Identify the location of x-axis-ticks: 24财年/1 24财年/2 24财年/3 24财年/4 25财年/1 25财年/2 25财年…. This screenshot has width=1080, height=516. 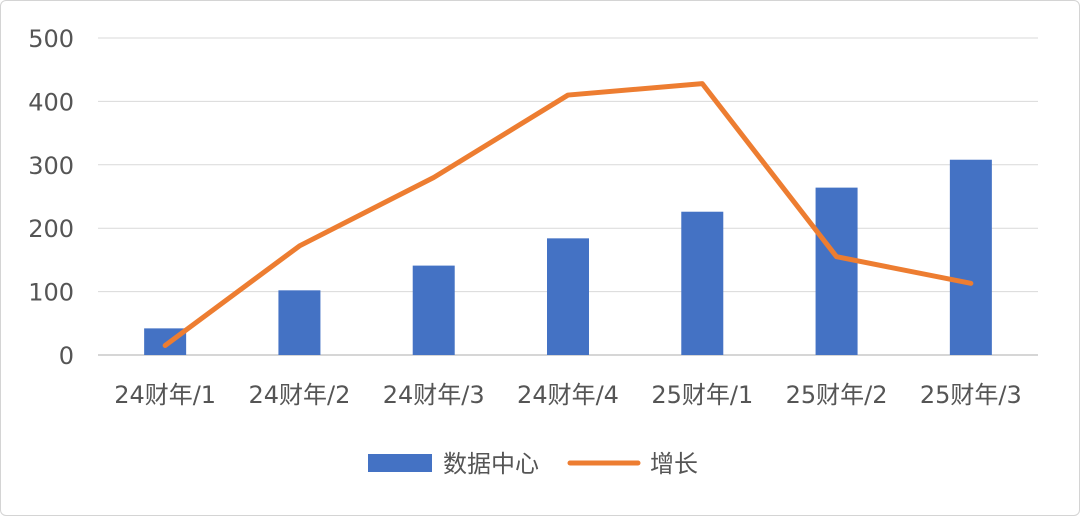
(568, 395).